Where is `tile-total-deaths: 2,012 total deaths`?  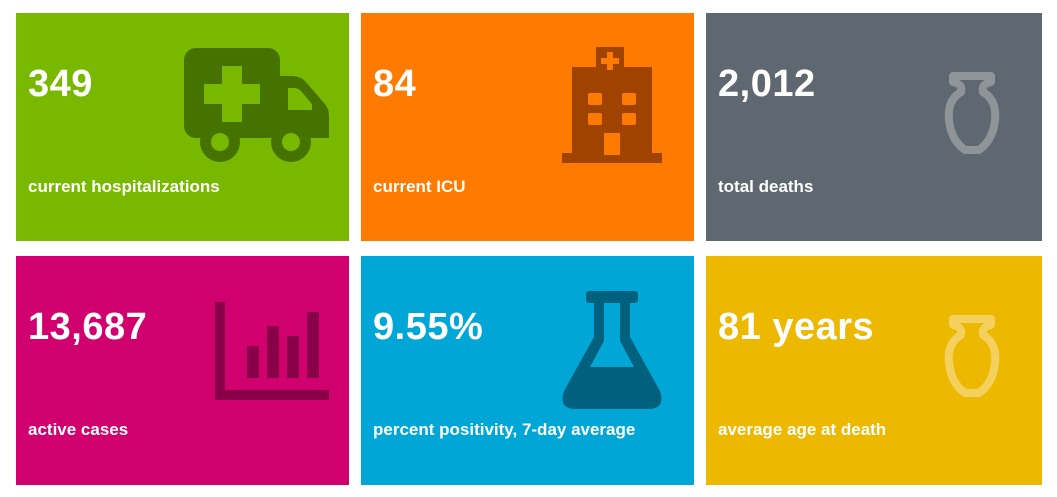 tile-total-deaths: 2,012 total deaths is located at coordinates (874, 127).